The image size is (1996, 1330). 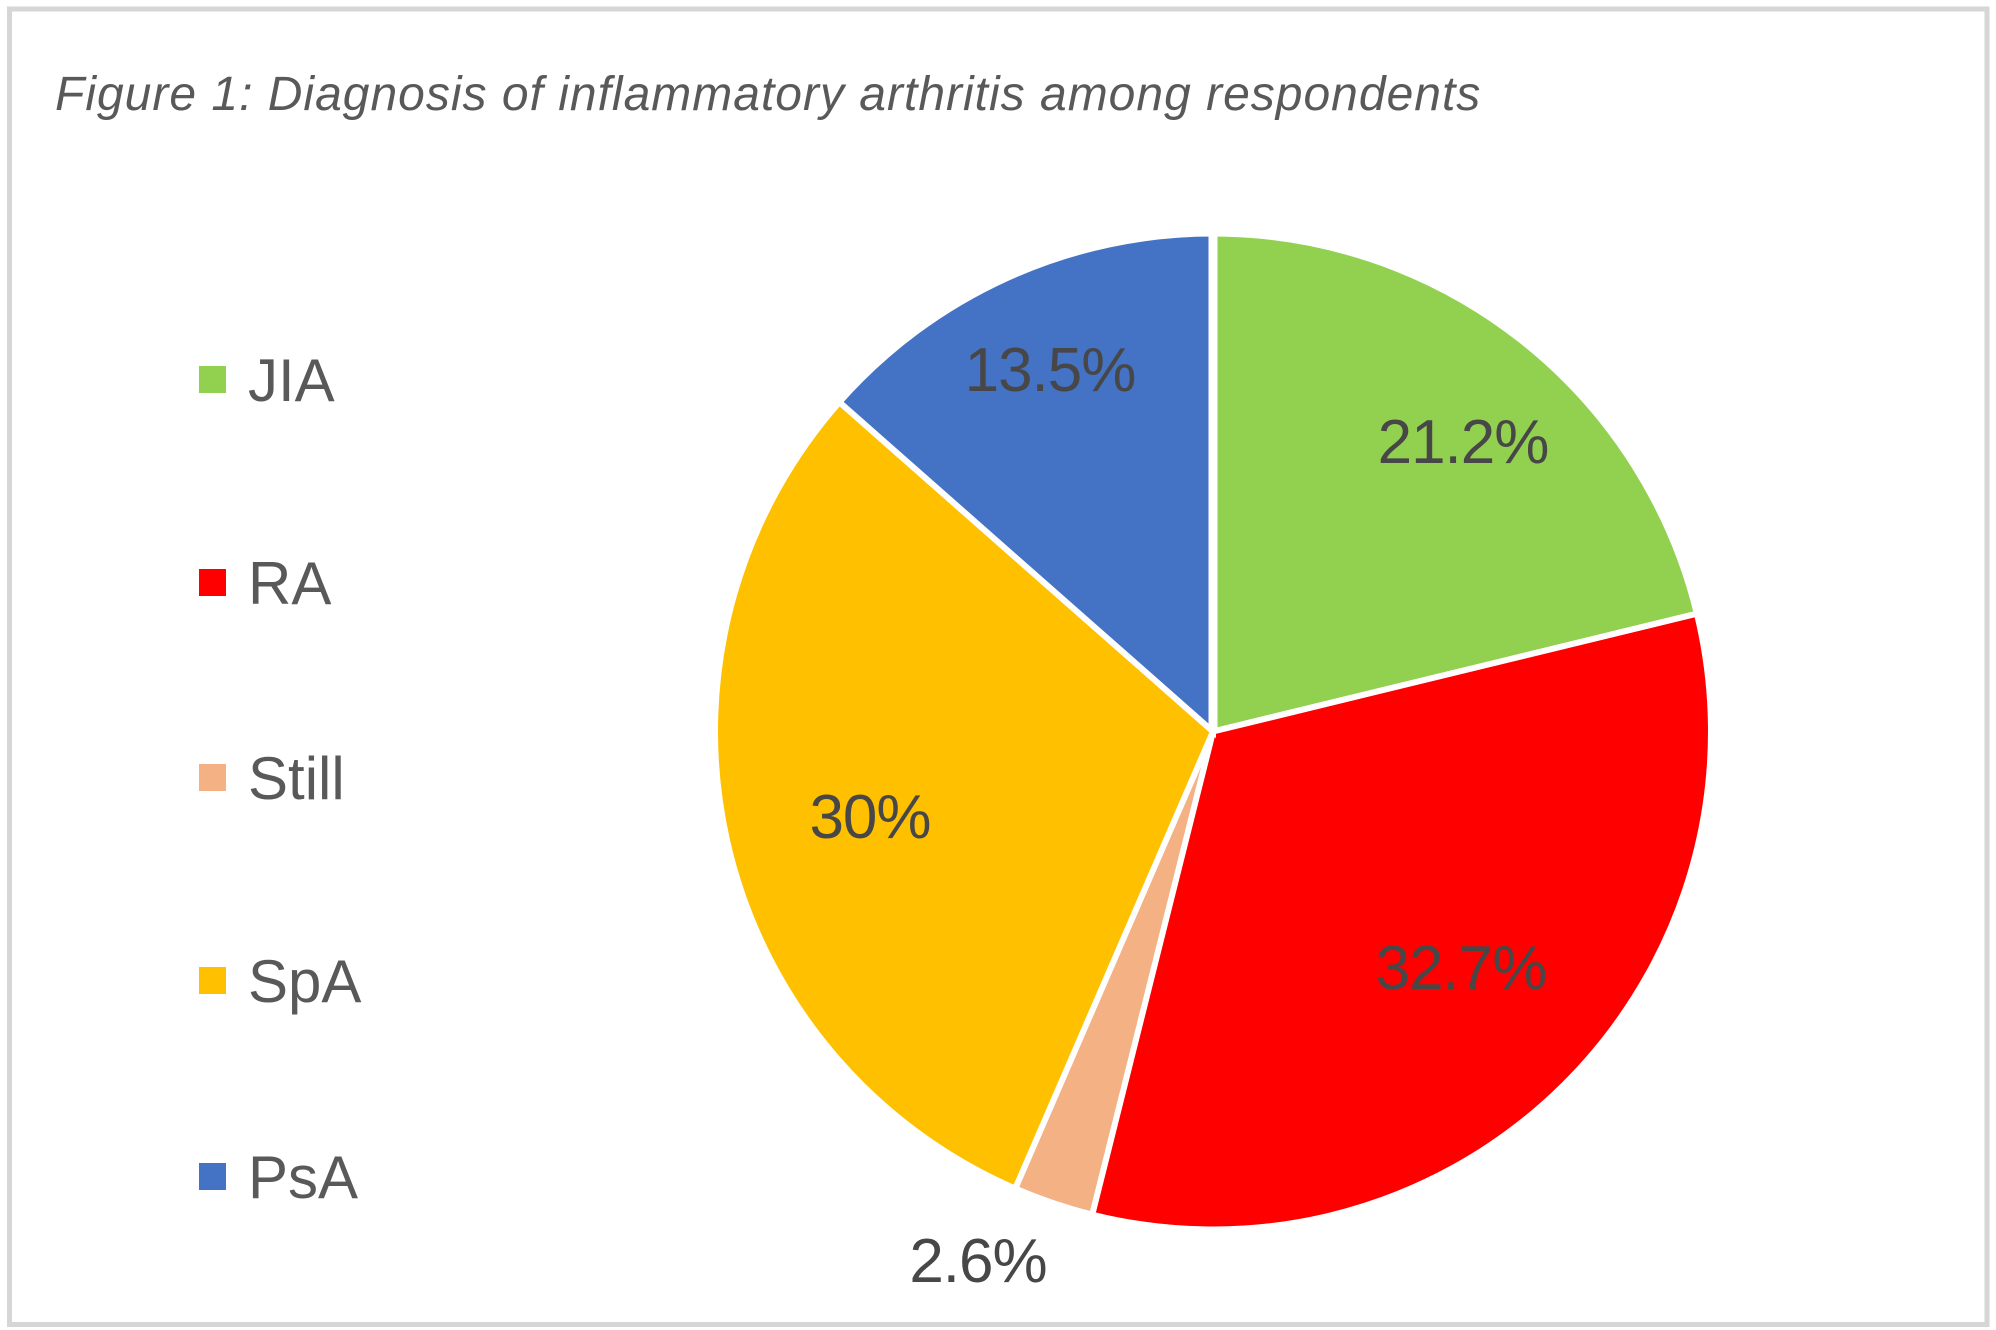 I want to click on svg-text: 30%, so click(x=869, y=817).